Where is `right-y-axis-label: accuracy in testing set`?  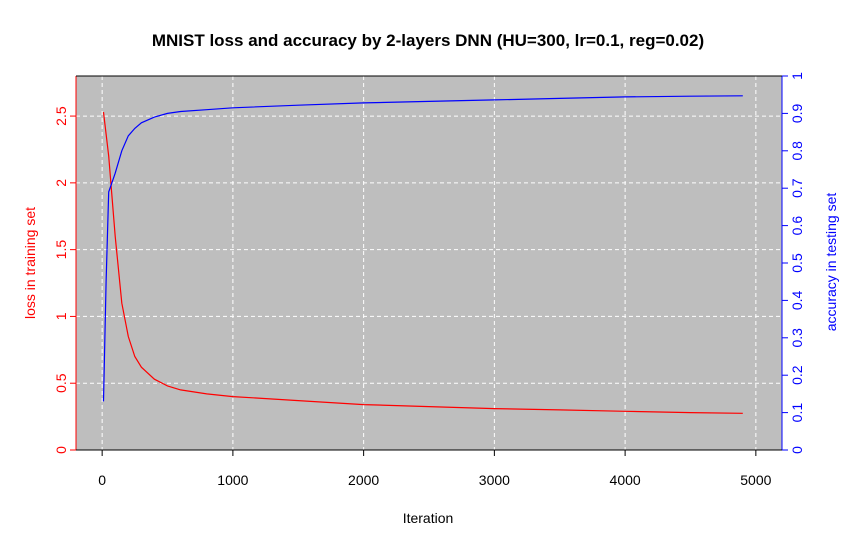
right-y-axis-label: accuracy in testing set is located at coordinates (831, 262).